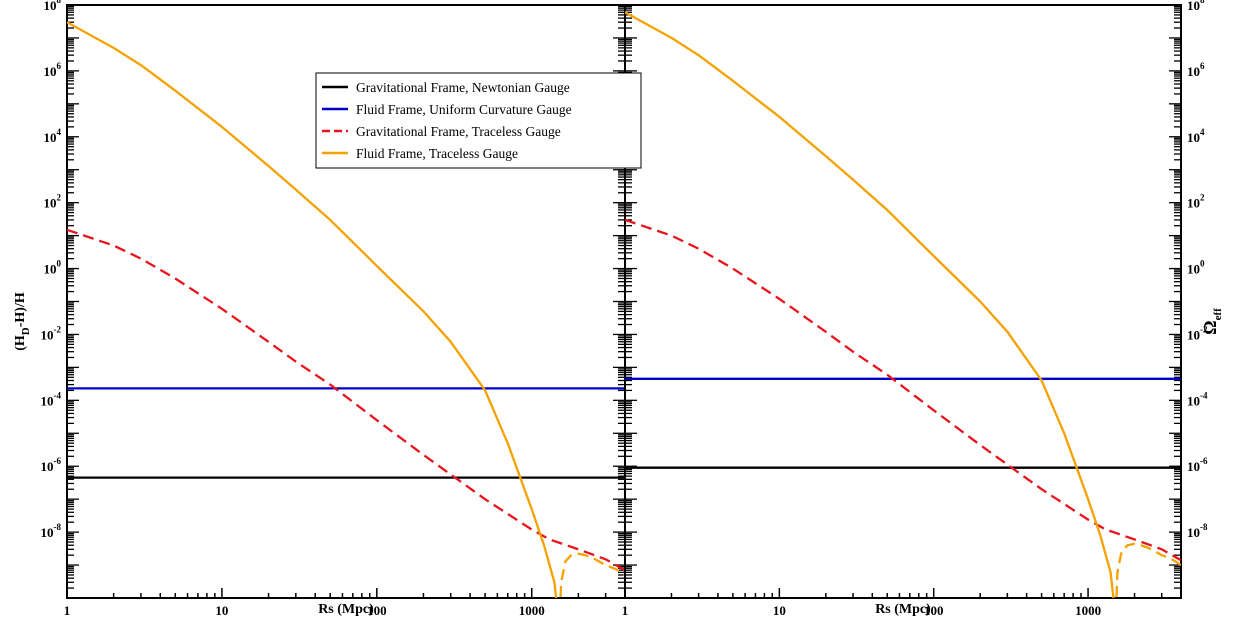 The width and height of the screenshot is (1235, 619). I want to click on y-axis-title-base: Ω, so click(1210, 327).